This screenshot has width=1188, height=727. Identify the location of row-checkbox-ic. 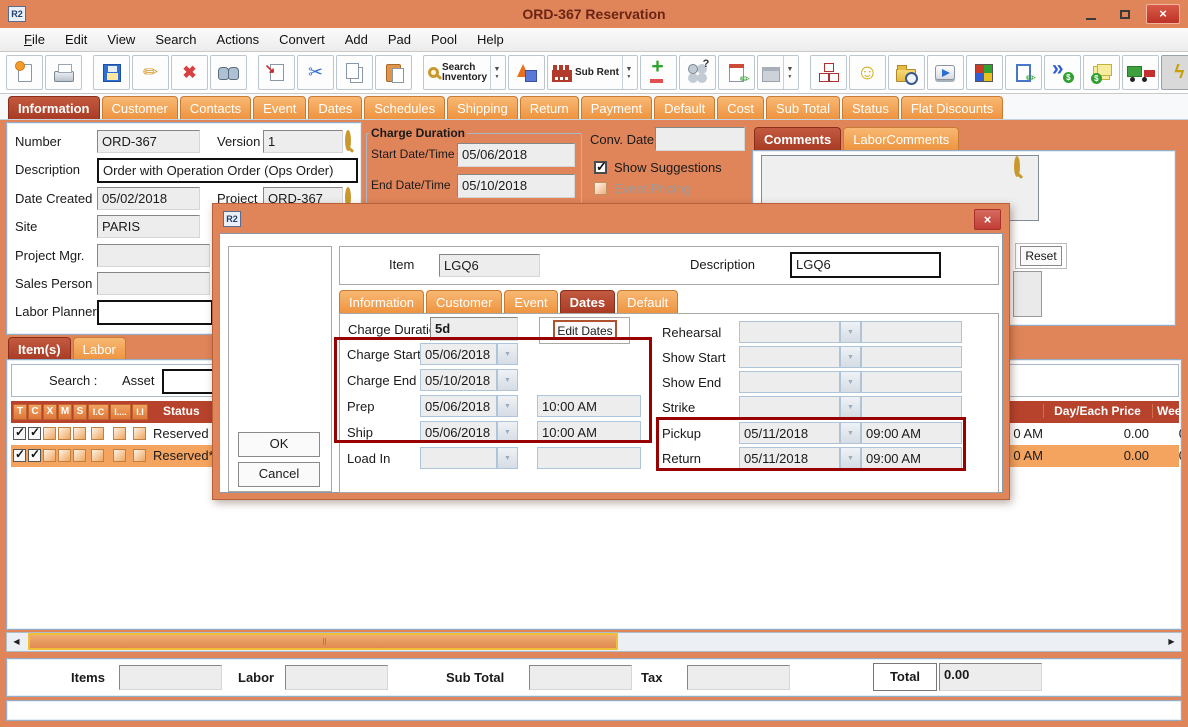
(97, 455).